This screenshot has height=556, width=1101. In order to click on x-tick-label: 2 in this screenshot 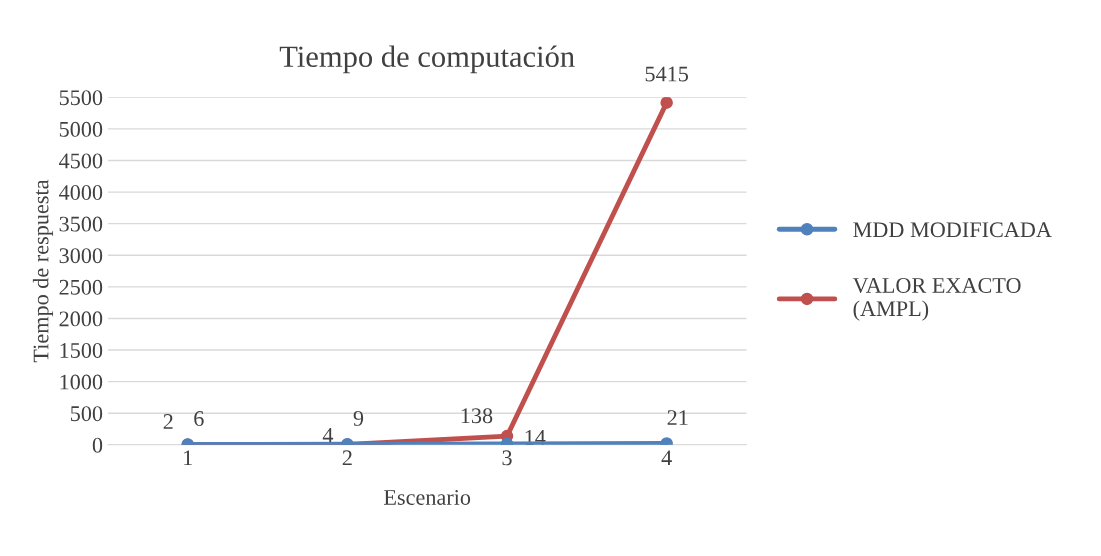, I will do `click(347, 458)`.